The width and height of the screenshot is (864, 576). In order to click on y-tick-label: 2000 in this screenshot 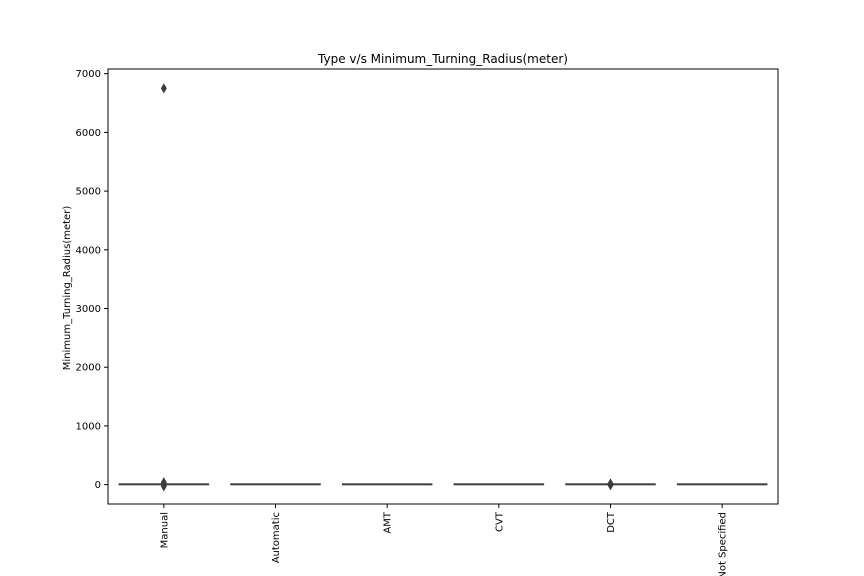, I will do `click(88, 368)`.